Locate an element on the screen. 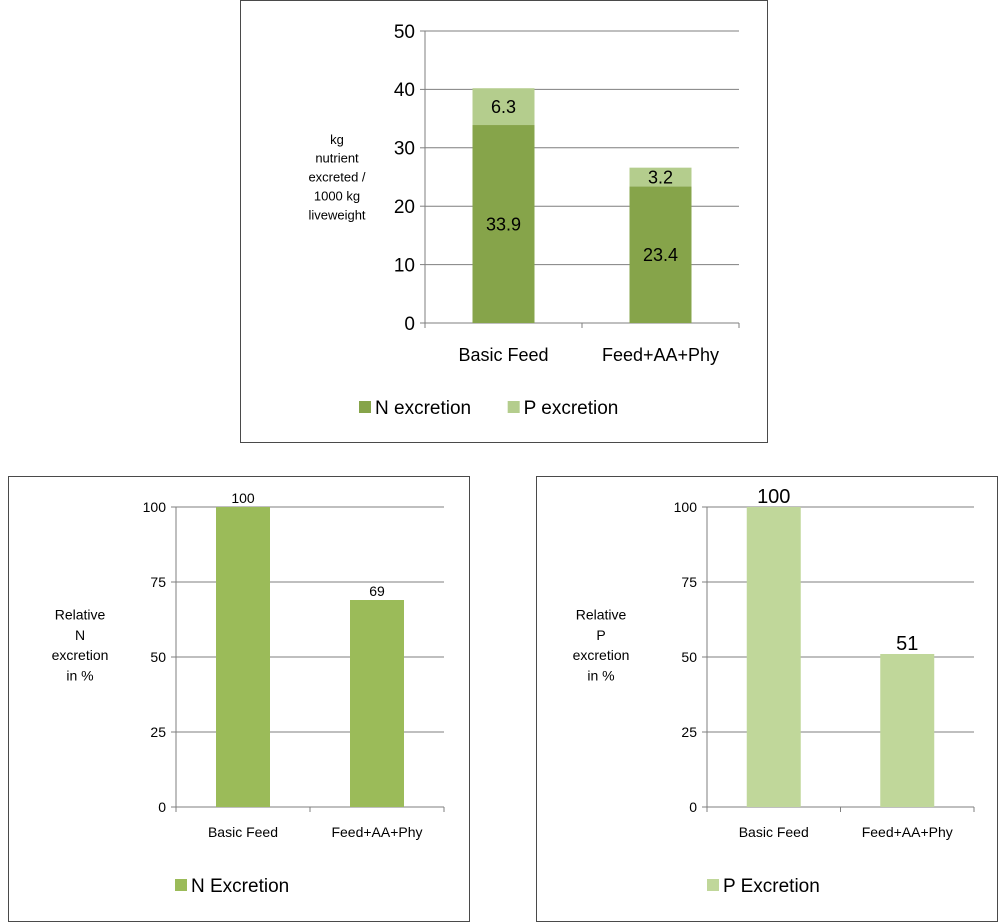 This screenshot has height=924, width=1004. data-label: 6.3 is located at coordinates (503, 107).